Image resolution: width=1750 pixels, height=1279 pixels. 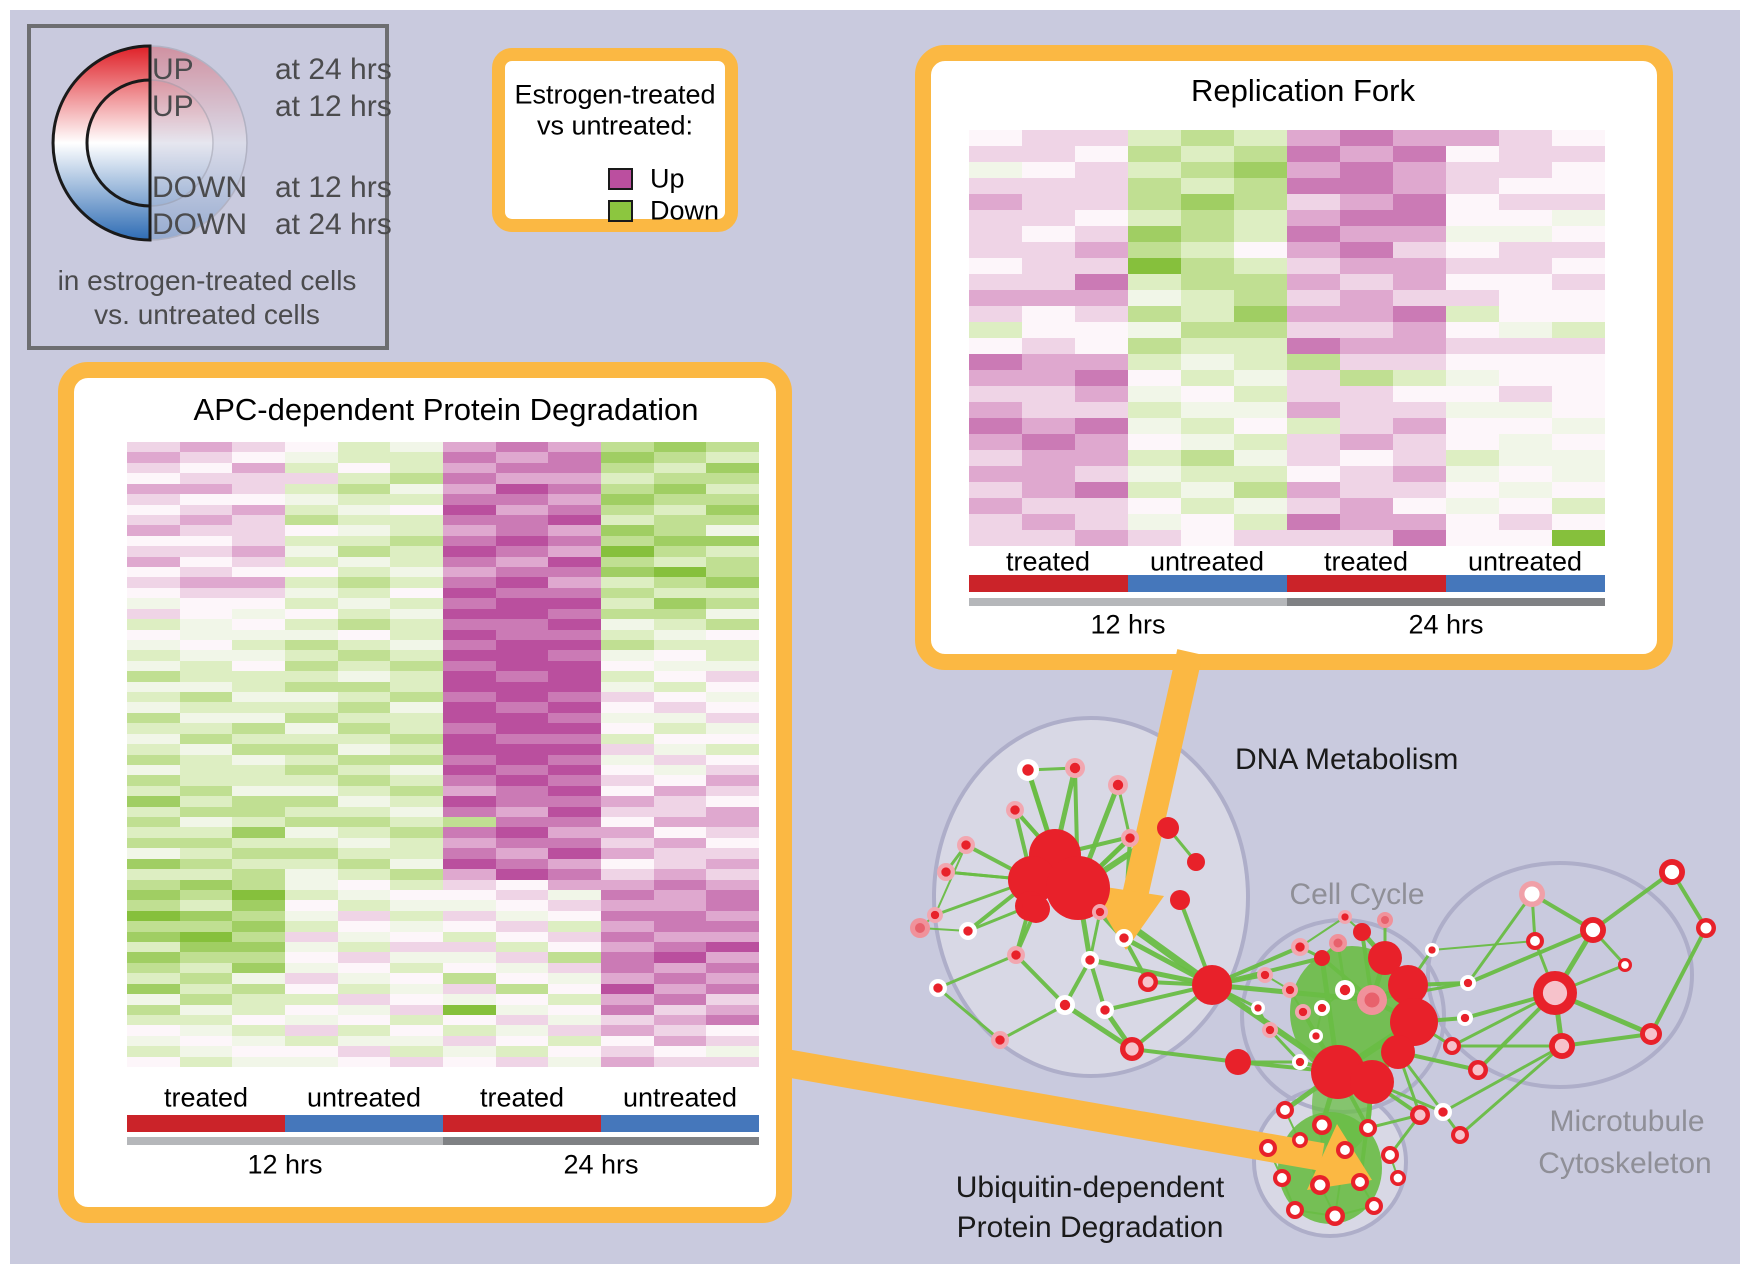 I want to click on apc-12hrs-bar, so click(x=285, y=1141).